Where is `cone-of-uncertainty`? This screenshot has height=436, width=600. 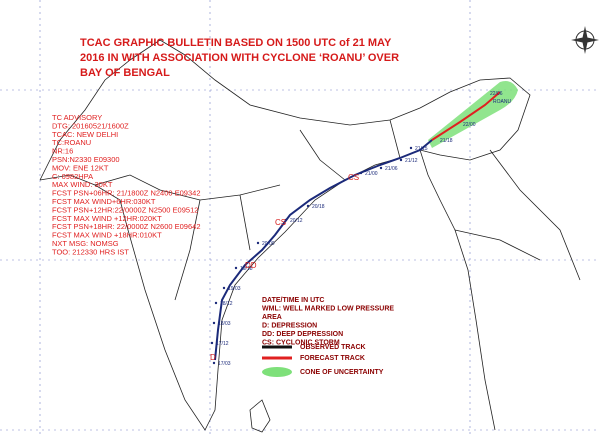
cone-of-uncertainty is located at coordinates (473, 114).